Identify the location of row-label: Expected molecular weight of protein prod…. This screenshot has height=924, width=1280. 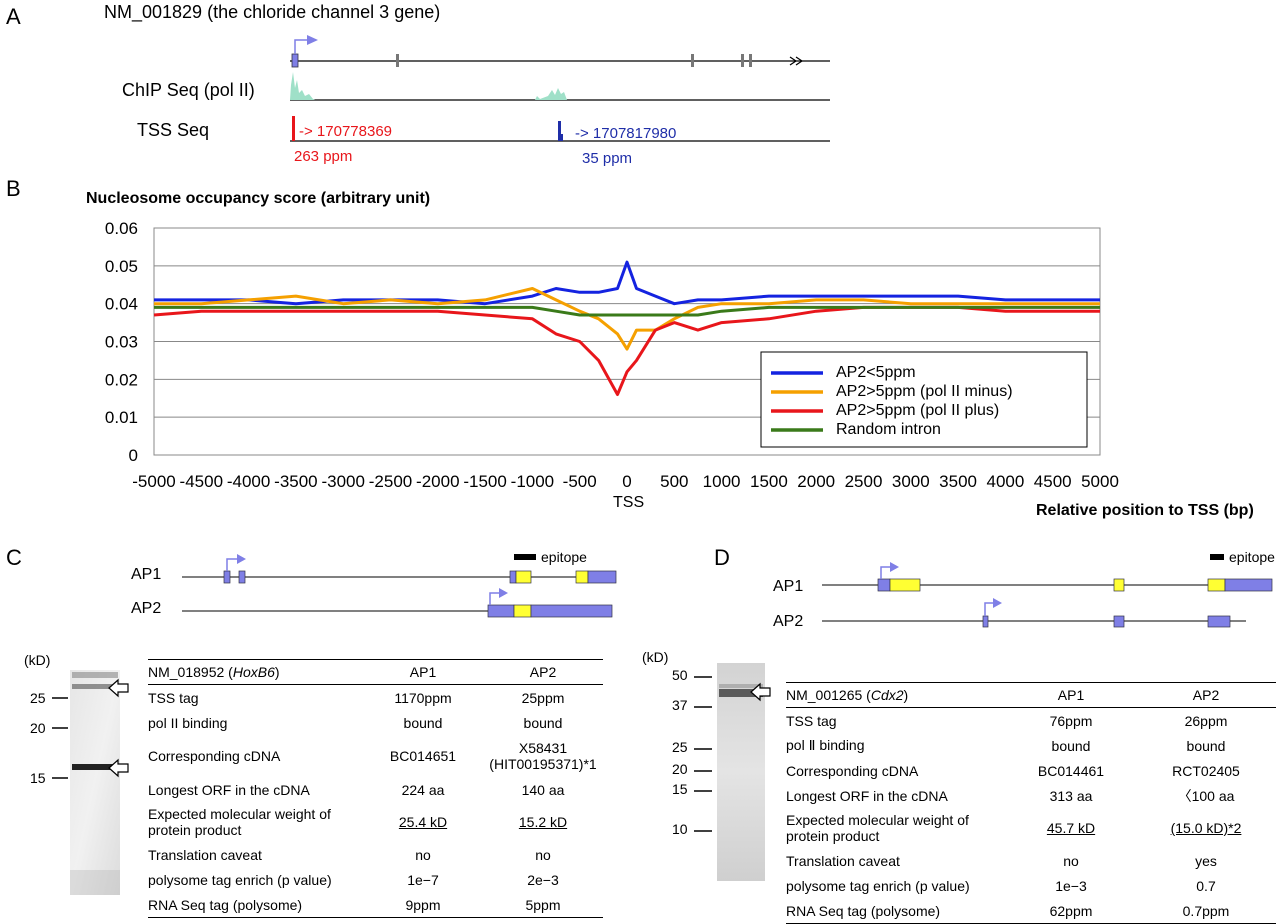
(896, 828).